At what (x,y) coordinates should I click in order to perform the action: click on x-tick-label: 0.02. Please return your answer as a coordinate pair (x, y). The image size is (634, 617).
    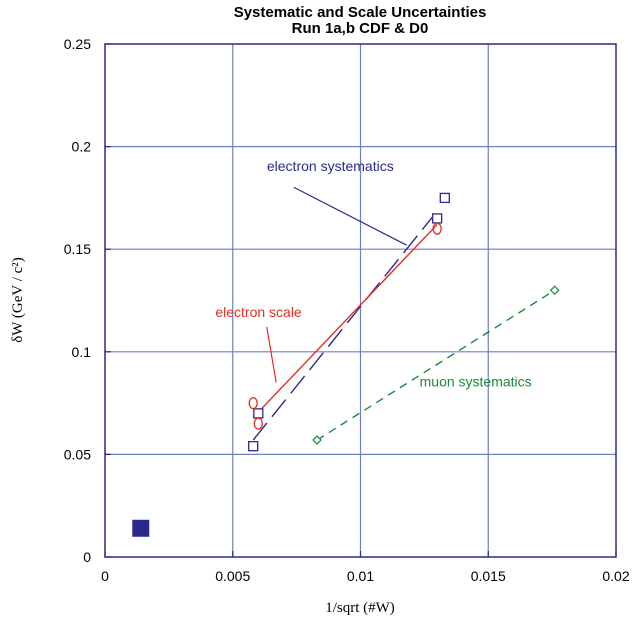
    Looking at the image, I should click on (615, 576).